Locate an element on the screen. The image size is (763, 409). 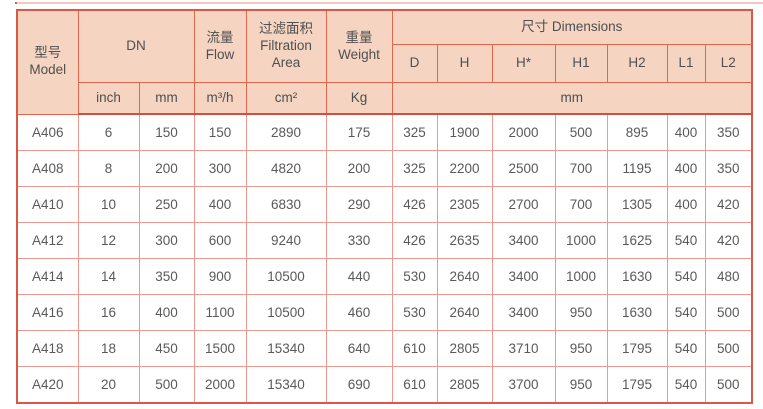
unit-flow: m³/h is located at coordinates (220, 98).